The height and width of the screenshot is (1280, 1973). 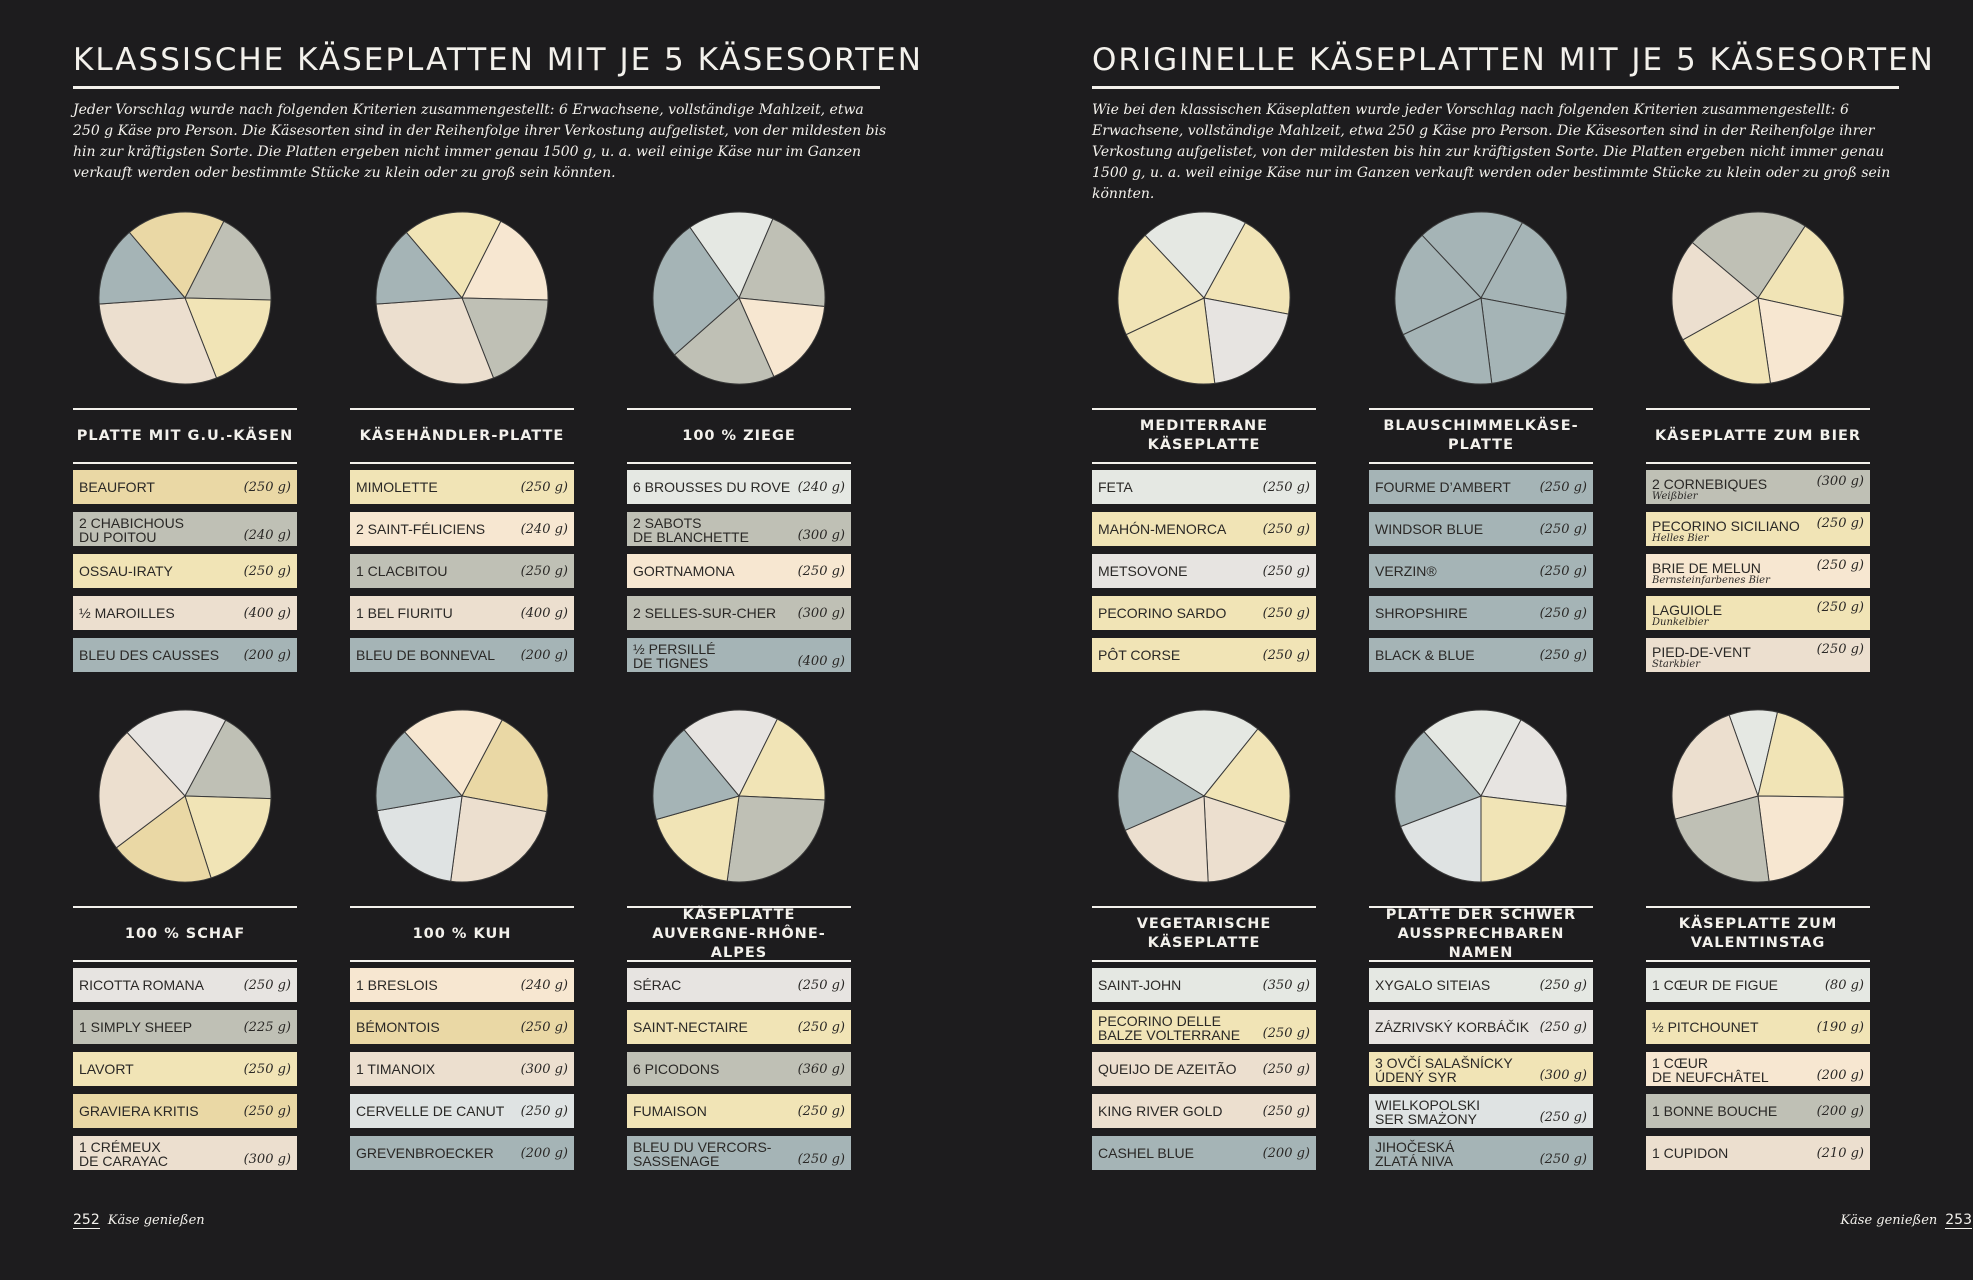 I want to click on cheese-name-line: ZÁZRIVSKÝ KORBÁČIK, so click(x=1452, y=1027).